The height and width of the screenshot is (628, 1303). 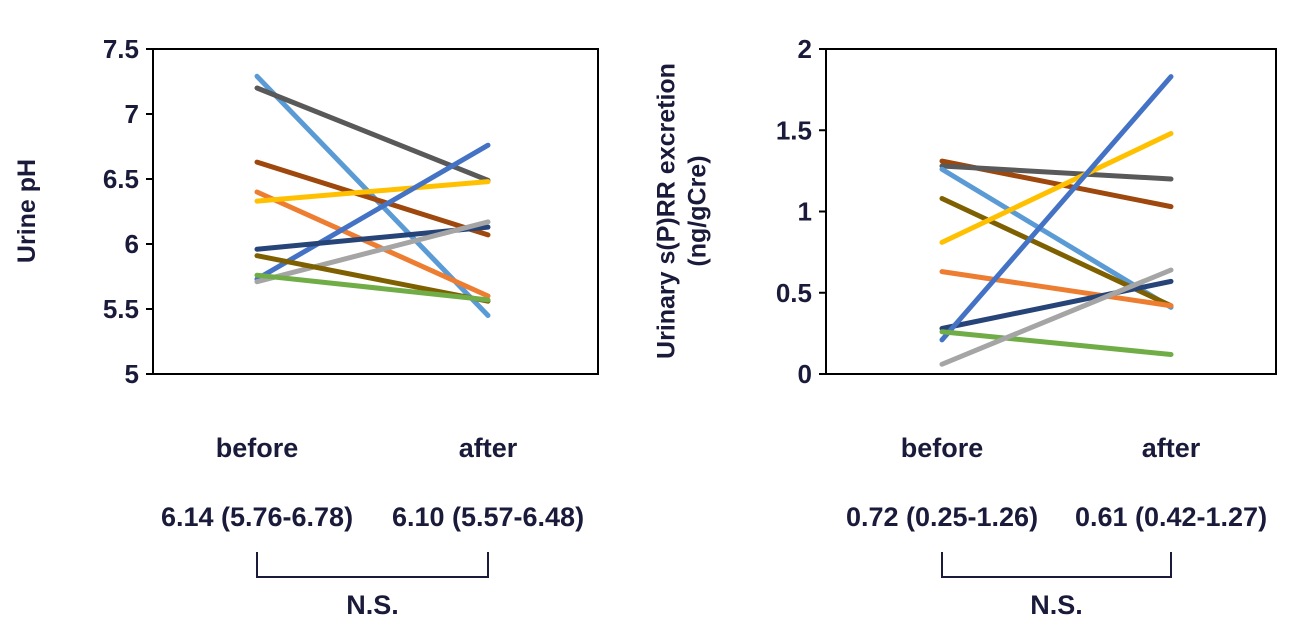 I want to click on y-tick-label: 0.5, so click(x=794, y=293).